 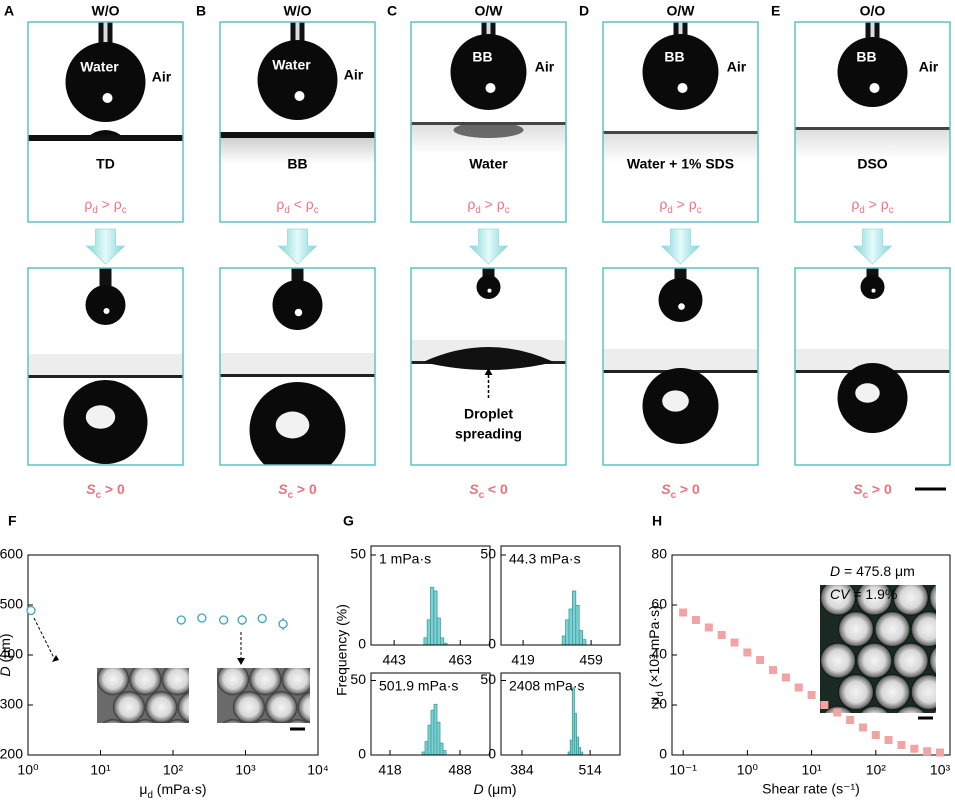 I want to click on spreading-label-part: < 0, so click(x=496, y=489).